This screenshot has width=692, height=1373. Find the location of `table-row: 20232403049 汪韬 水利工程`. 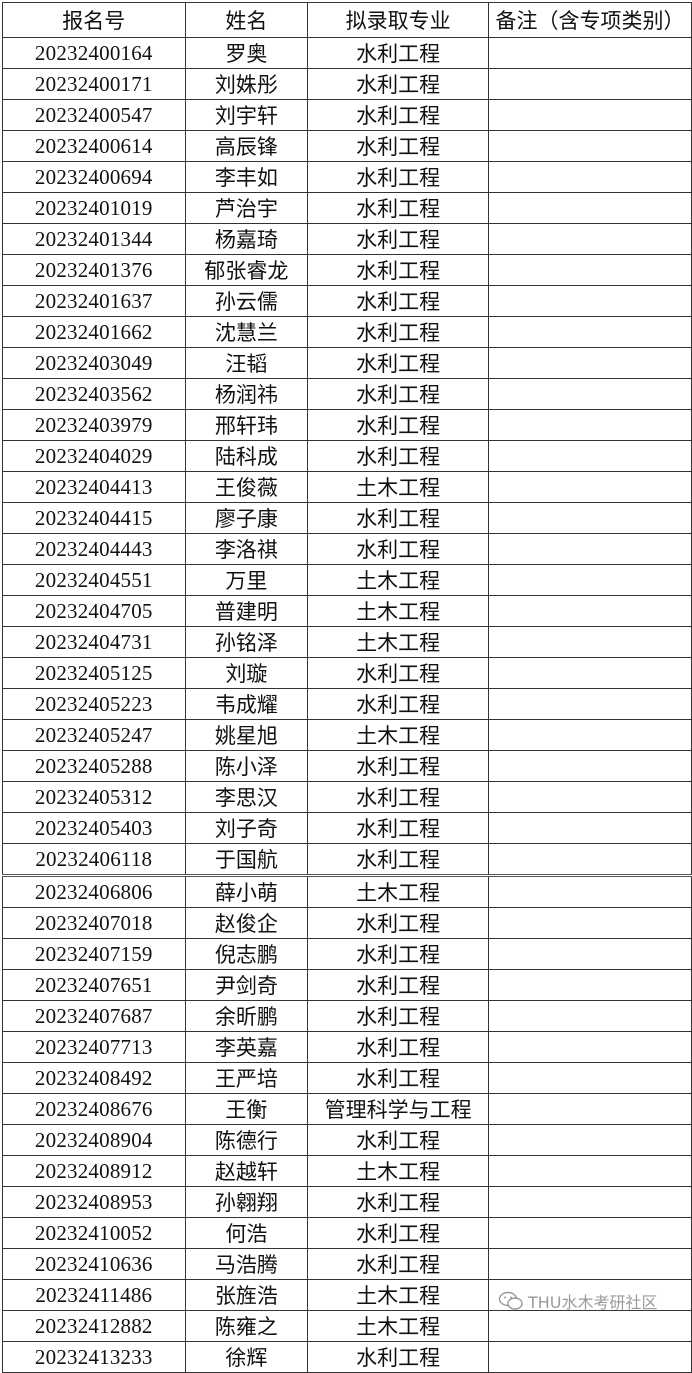

table-row: 20232403049 汪韬 水利工程 is located at coordinates (347, 363).